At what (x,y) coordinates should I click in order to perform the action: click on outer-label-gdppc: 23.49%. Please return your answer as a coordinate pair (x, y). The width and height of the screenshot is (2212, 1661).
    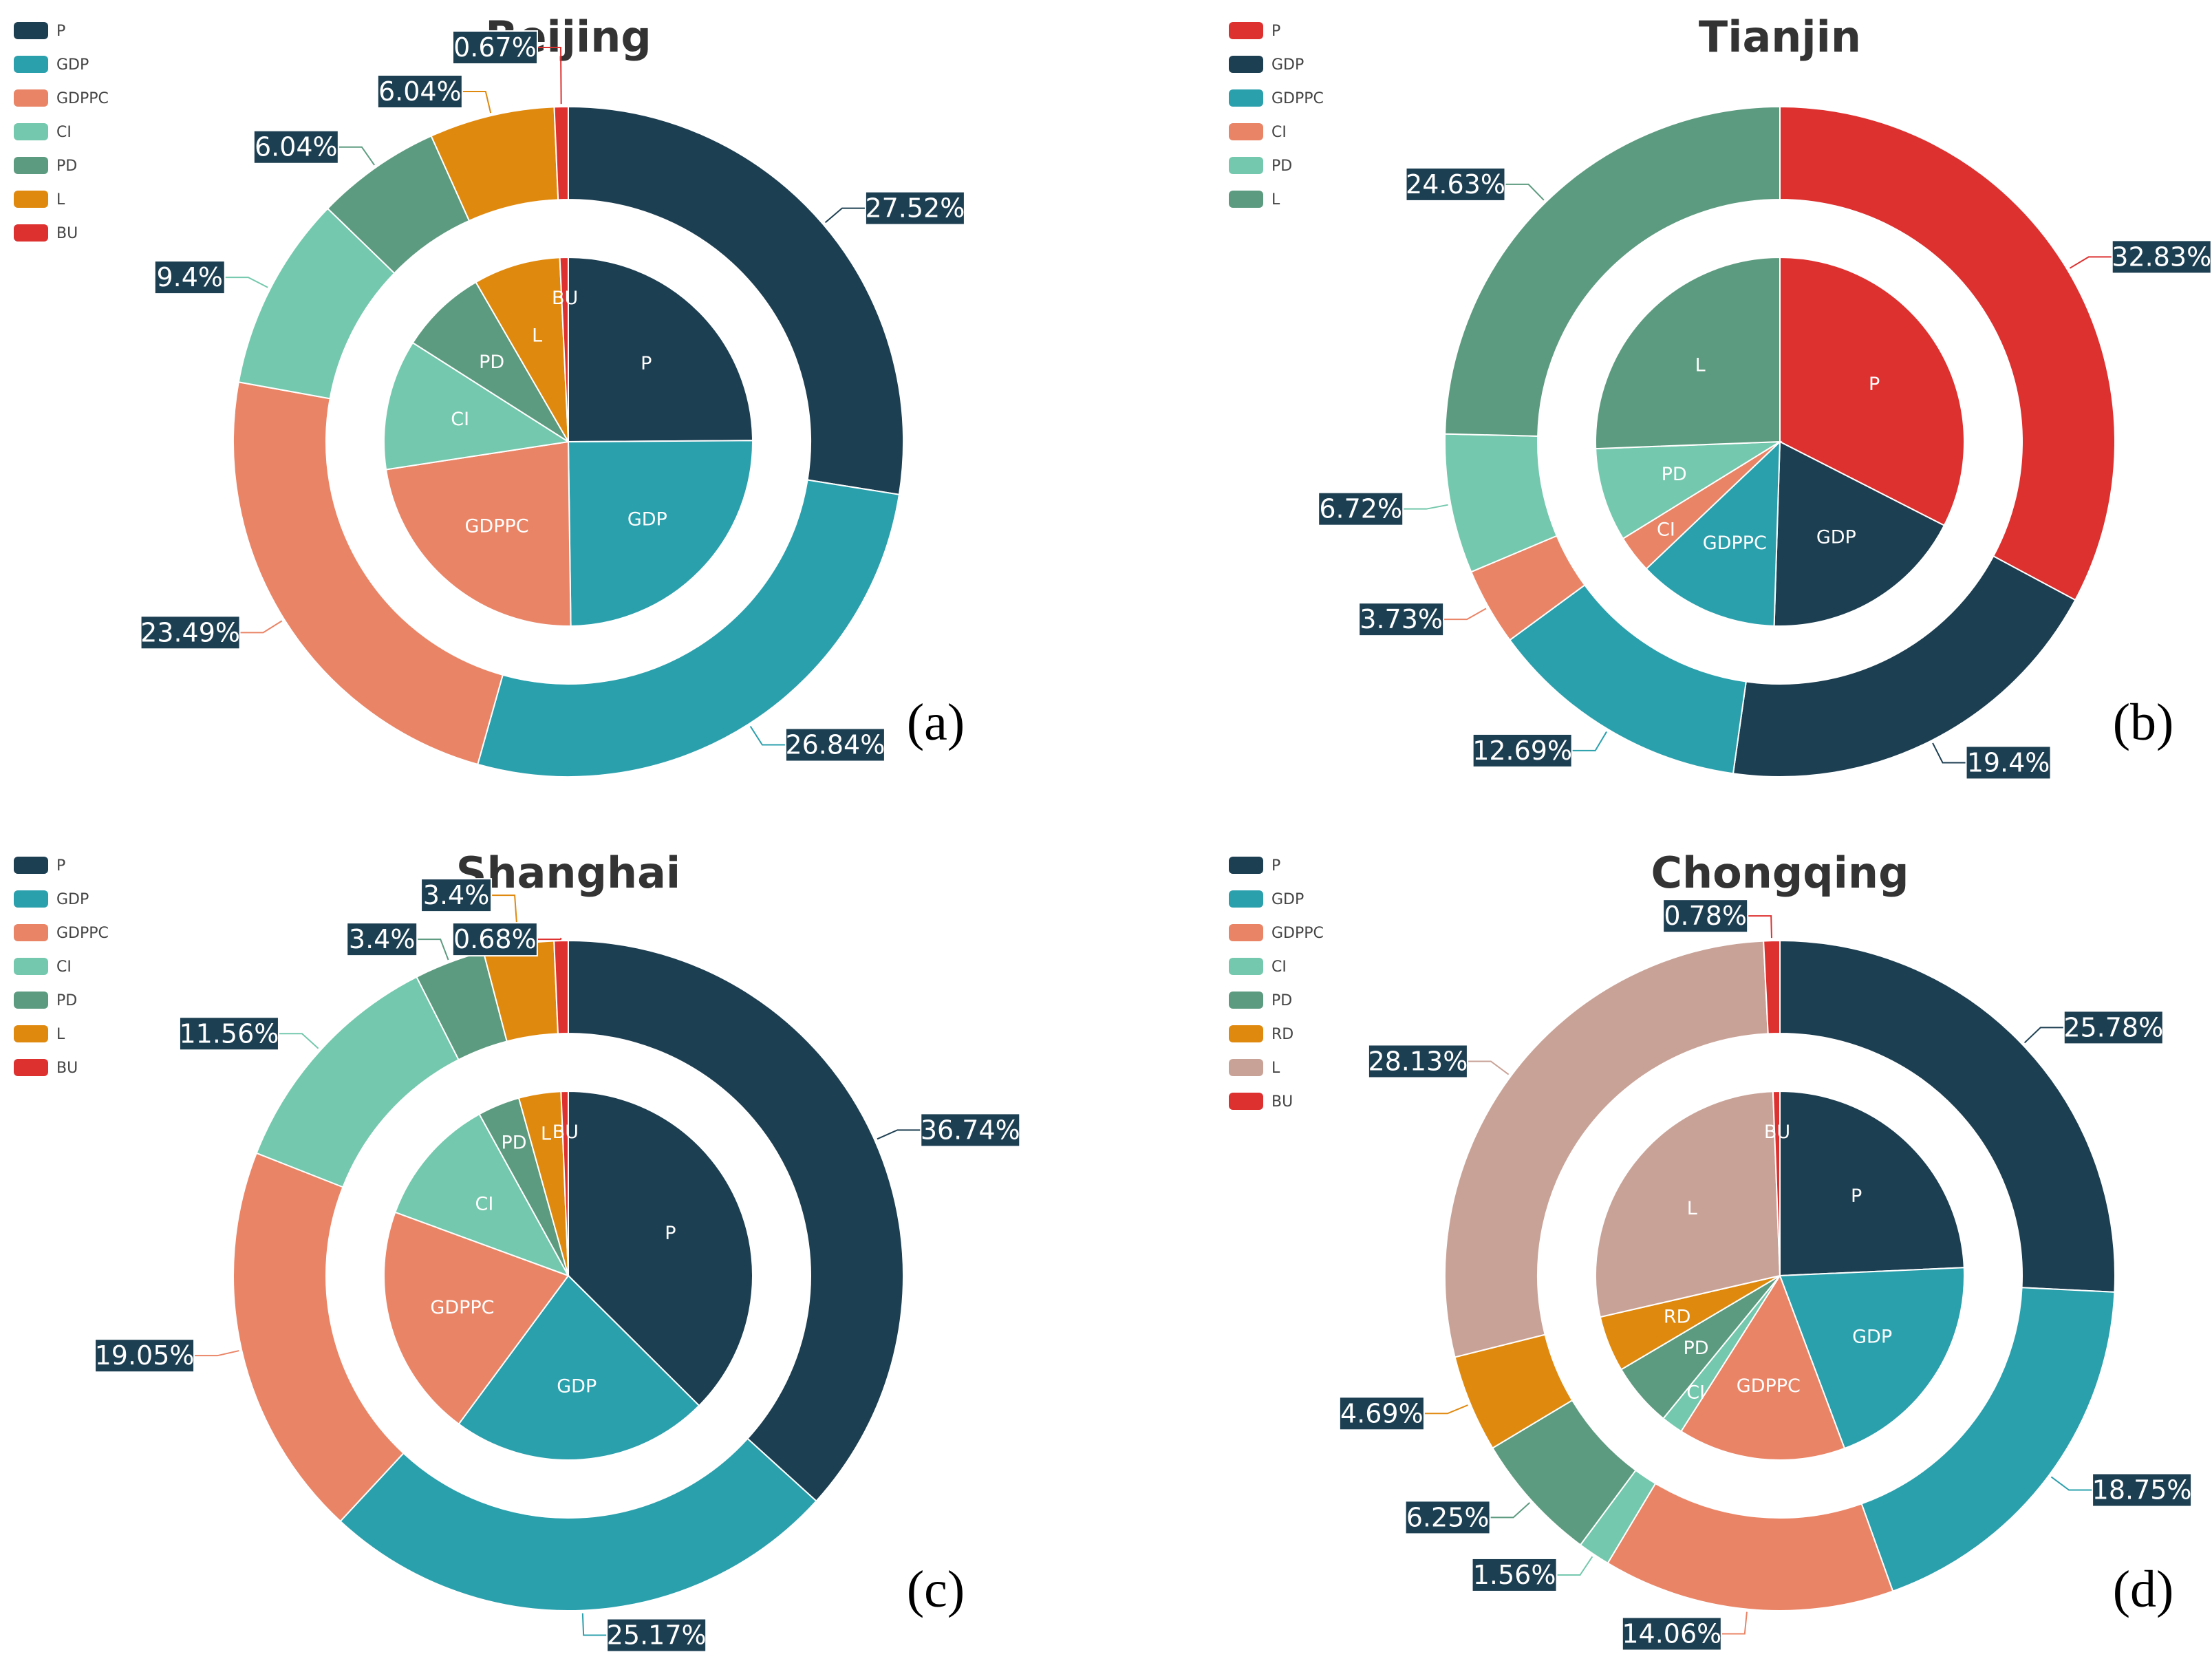
    Looking at the image, I should click on (190, 632).